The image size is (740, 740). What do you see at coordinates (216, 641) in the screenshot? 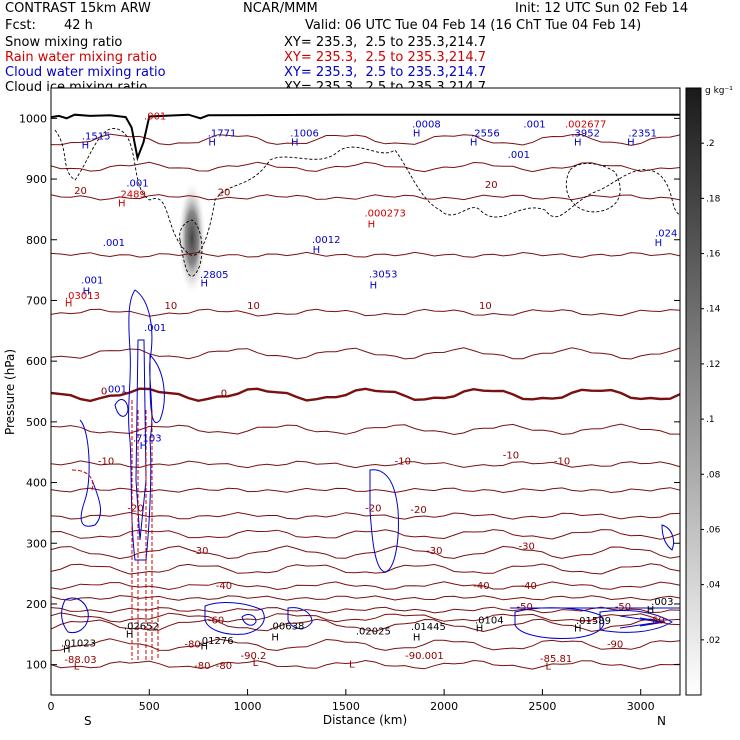
I see `contour-label: .01276` at bounding box center [216, 641].